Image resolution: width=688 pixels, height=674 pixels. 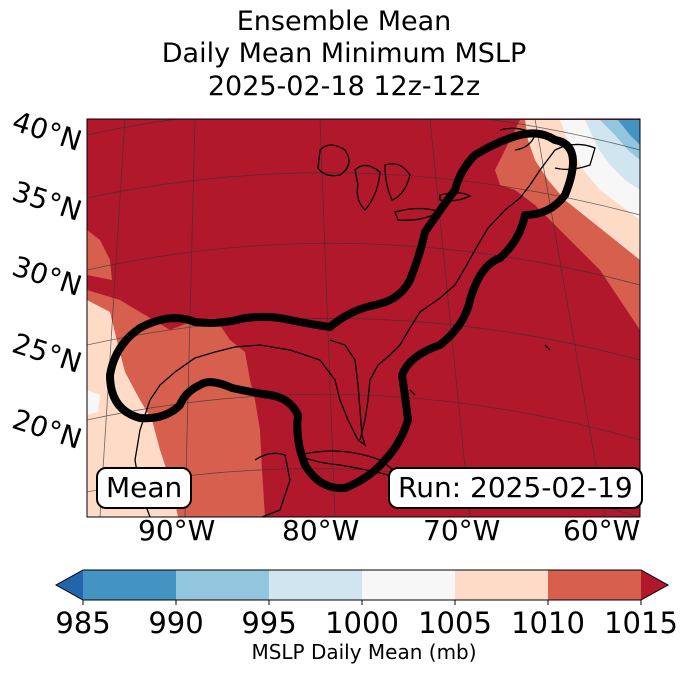 I want to click on us-east-coast, so click(x=457, y=295).